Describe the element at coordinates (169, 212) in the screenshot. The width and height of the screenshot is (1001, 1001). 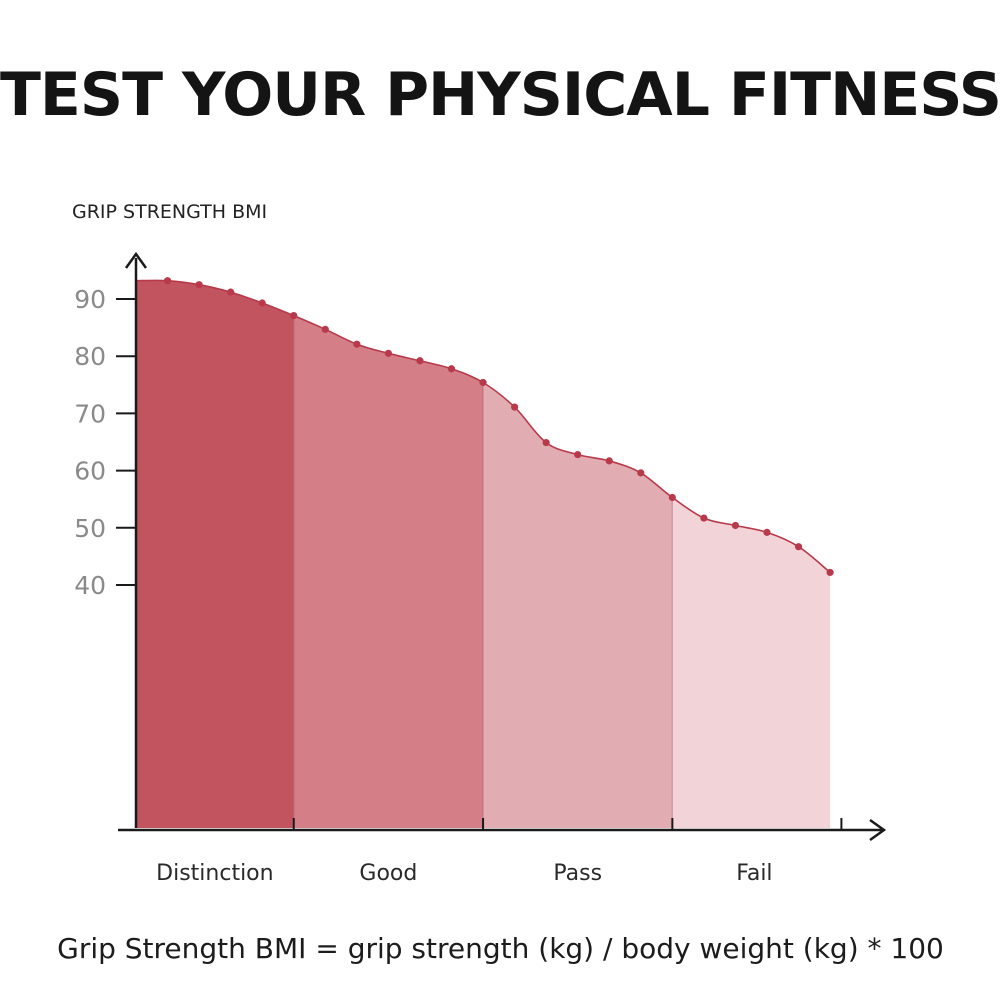
I see `y-axis-label: GRIP STRENGTH BMI` at that location.